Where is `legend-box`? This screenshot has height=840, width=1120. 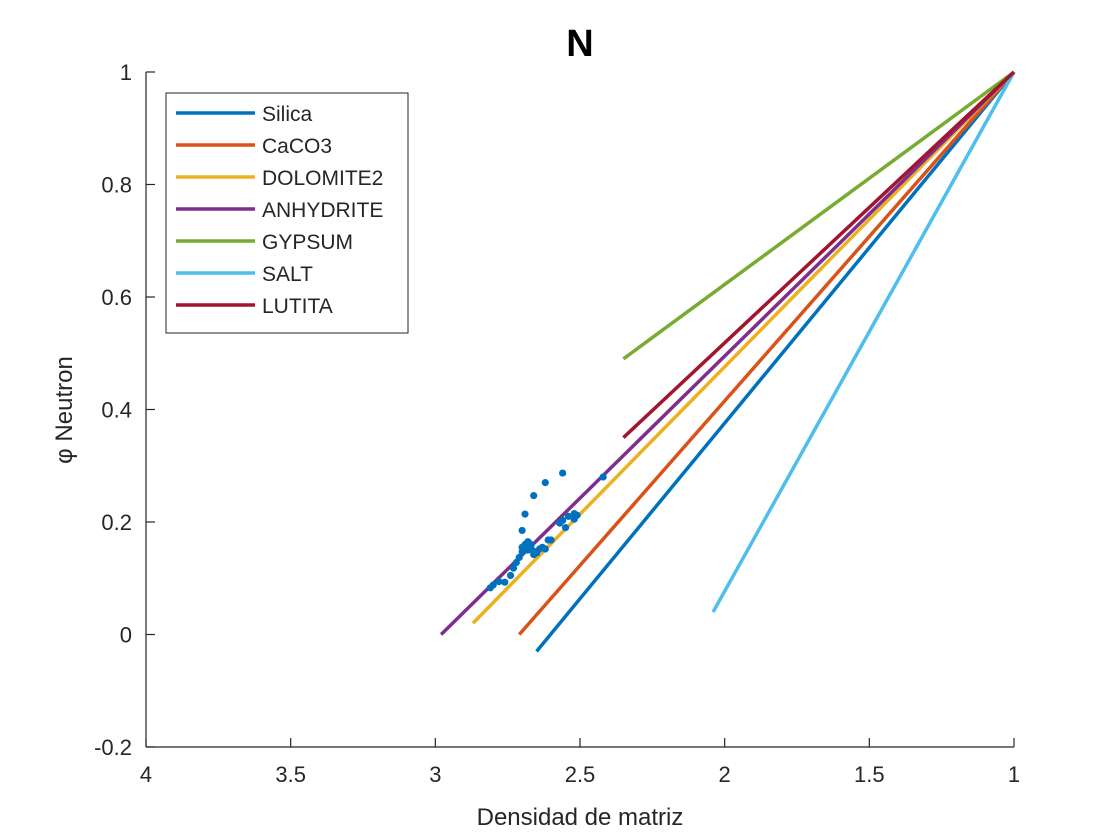
legend-box is located at coordinates (287, 213).